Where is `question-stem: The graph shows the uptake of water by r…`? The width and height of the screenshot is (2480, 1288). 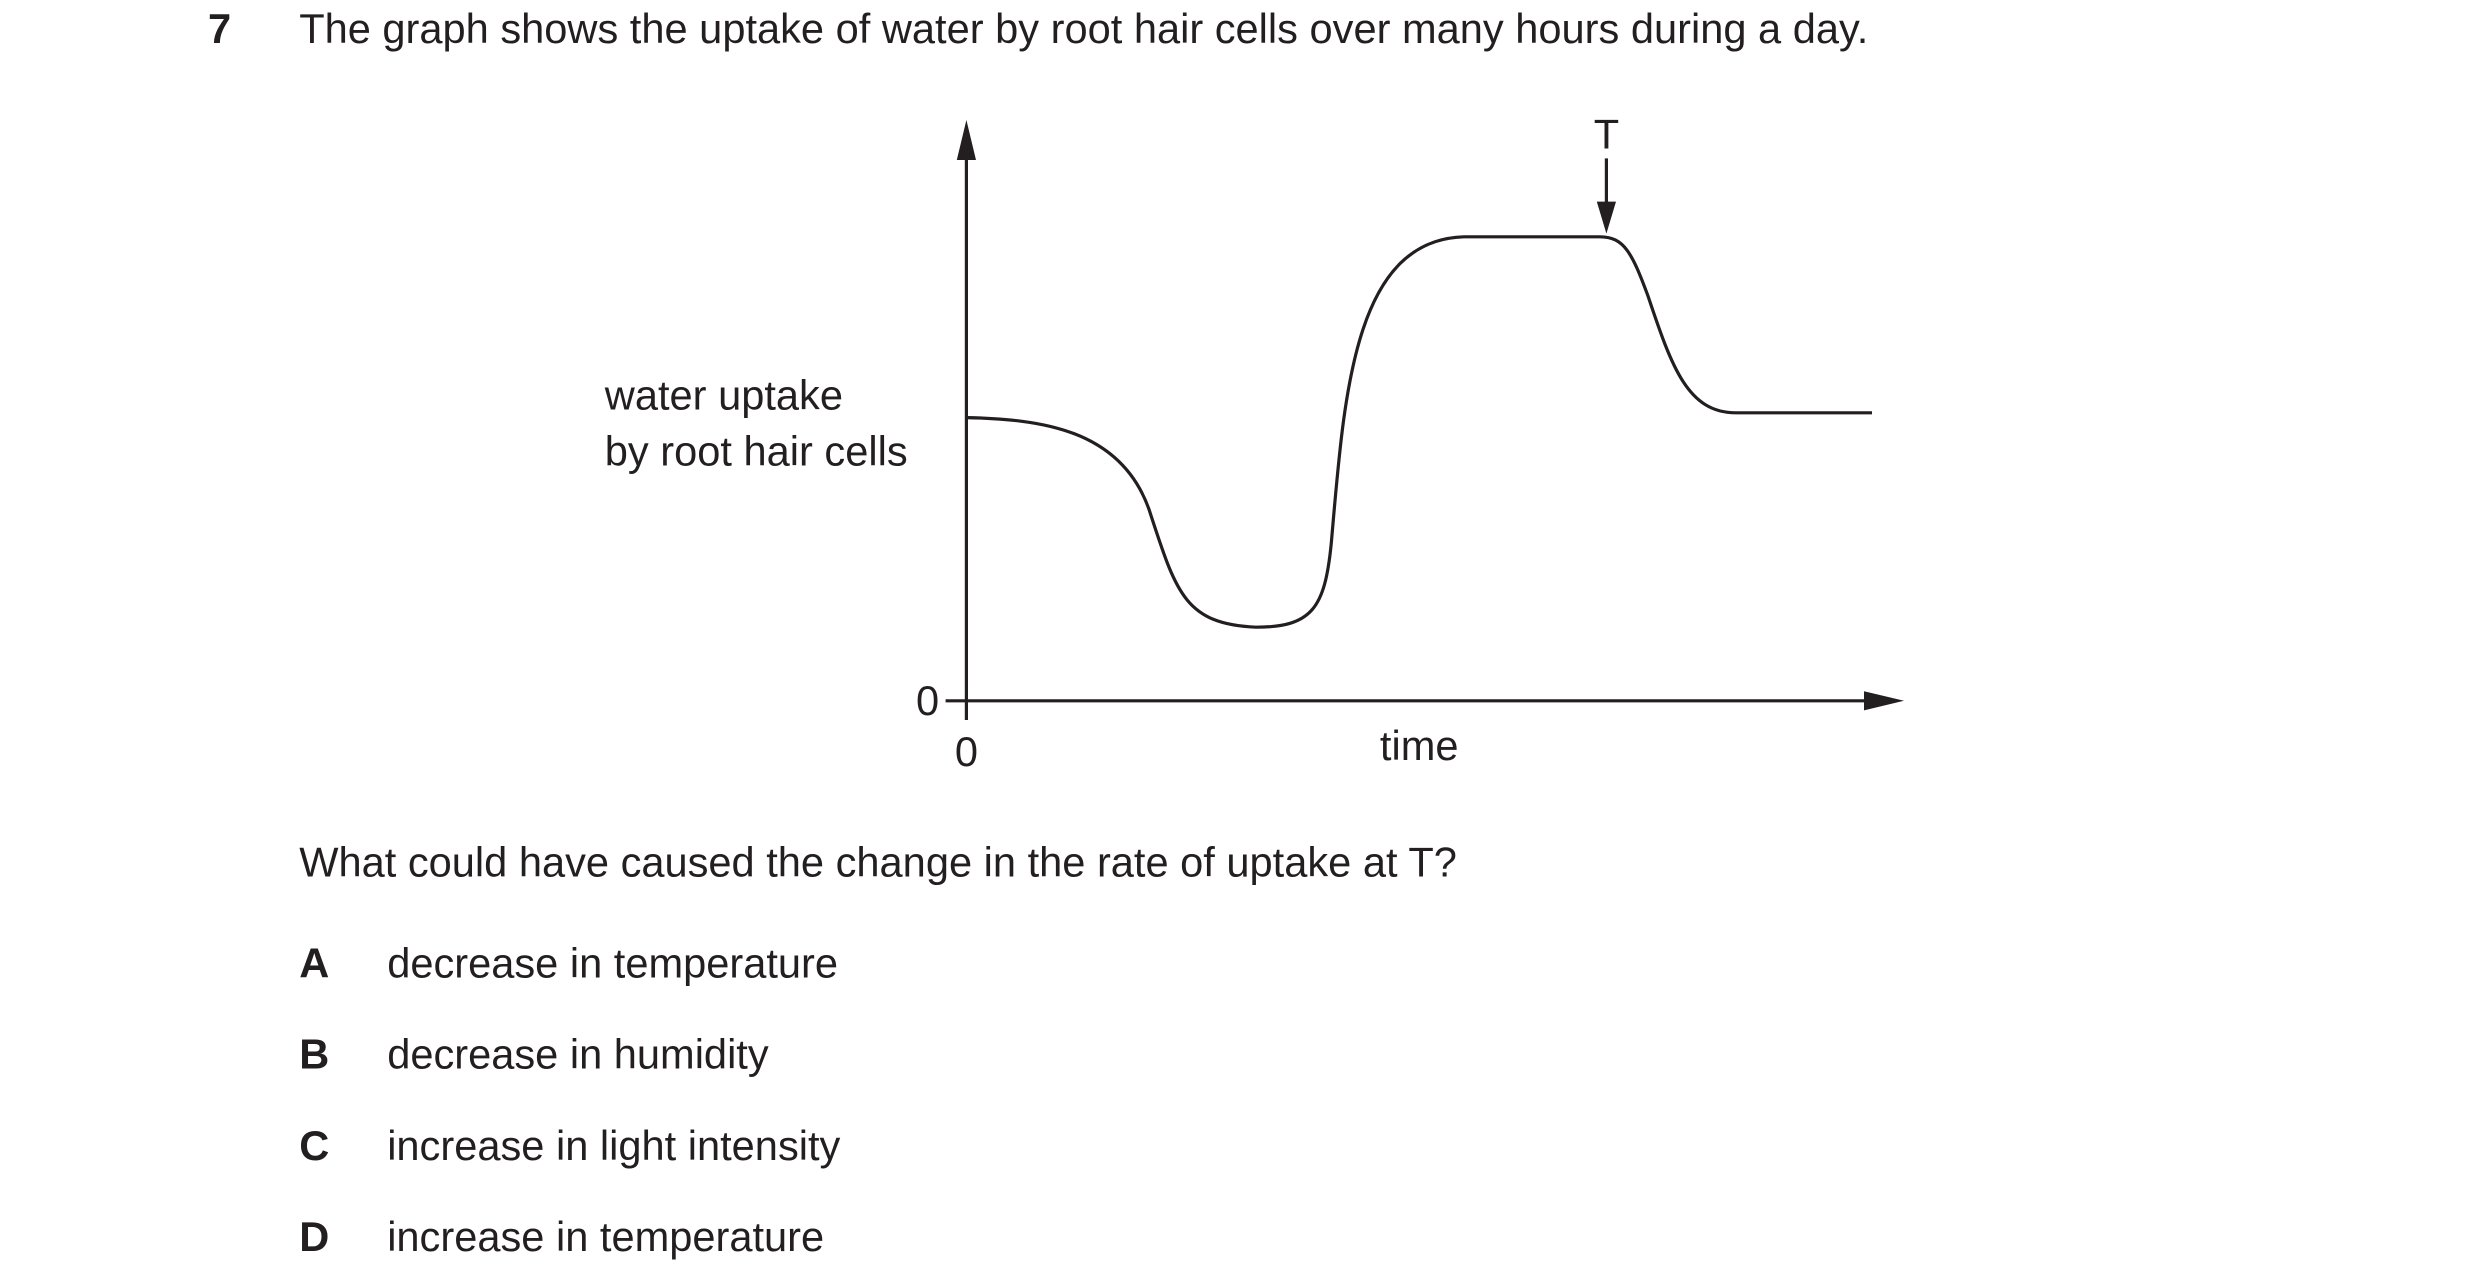
question-stem: The graph shows the uptake of water by r… is located at coordinates (1083, 28).